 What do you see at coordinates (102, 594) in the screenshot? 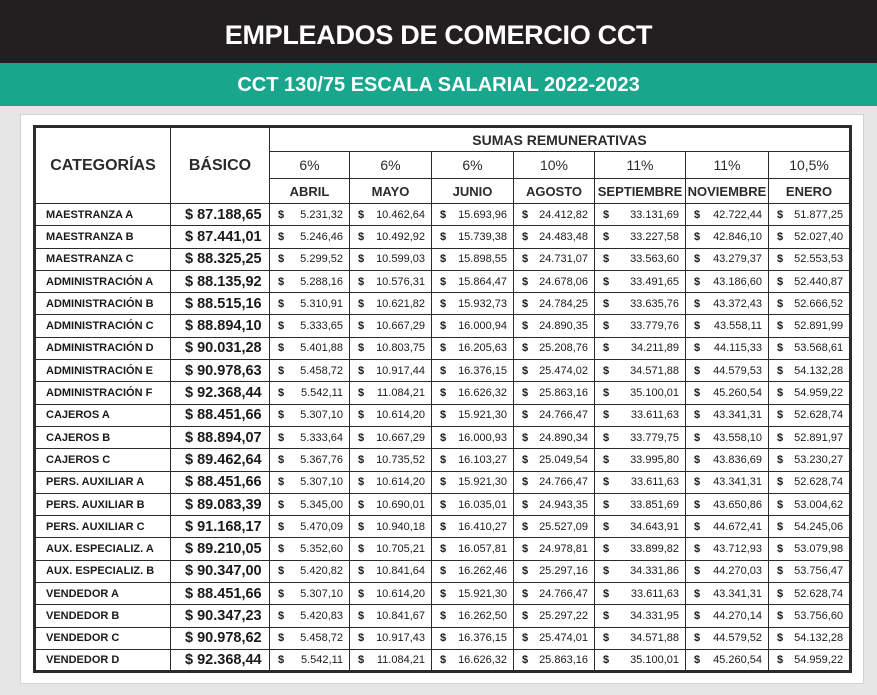
I see `category-cell: VENDEDOR A` at bounding box center [102, 594].